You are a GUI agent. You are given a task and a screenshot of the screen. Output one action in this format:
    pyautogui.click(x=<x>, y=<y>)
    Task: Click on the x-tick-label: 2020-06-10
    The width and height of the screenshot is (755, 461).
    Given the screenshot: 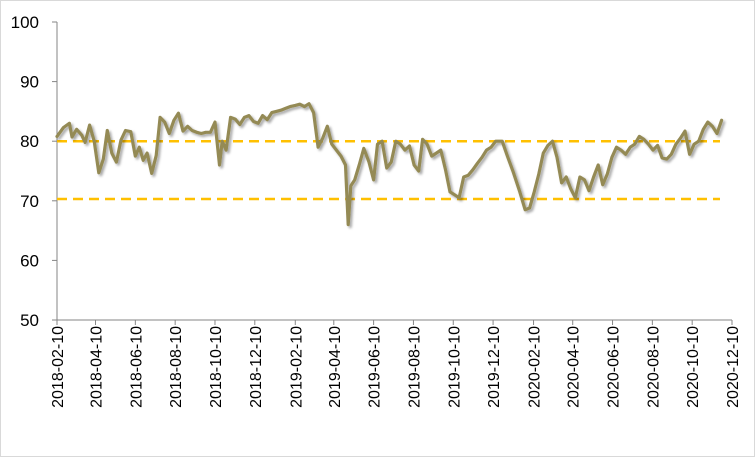 What is the action you would take?
    pyautogui.click(x=614, y=367)
    